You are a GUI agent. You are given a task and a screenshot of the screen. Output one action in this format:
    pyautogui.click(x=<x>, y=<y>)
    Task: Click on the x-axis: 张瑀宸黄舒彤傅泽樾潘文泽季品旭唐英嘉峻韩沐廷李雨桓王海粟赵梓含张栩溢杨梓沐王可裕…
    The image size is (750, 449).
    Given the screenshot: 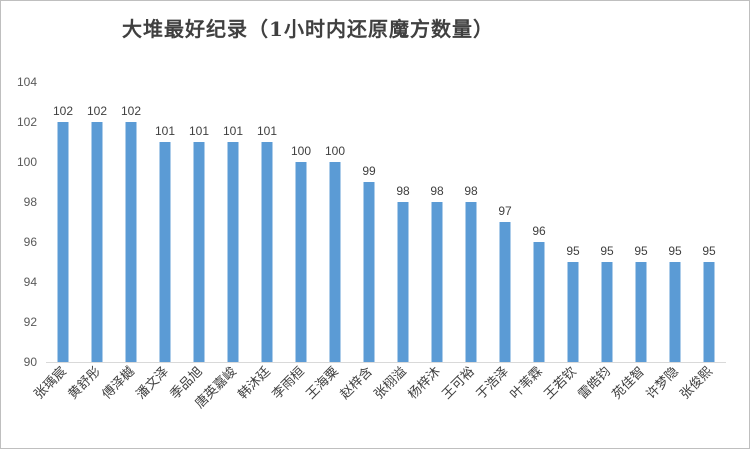 What is the action you would take?
    pyautogui.click(x=378, y=387)
    